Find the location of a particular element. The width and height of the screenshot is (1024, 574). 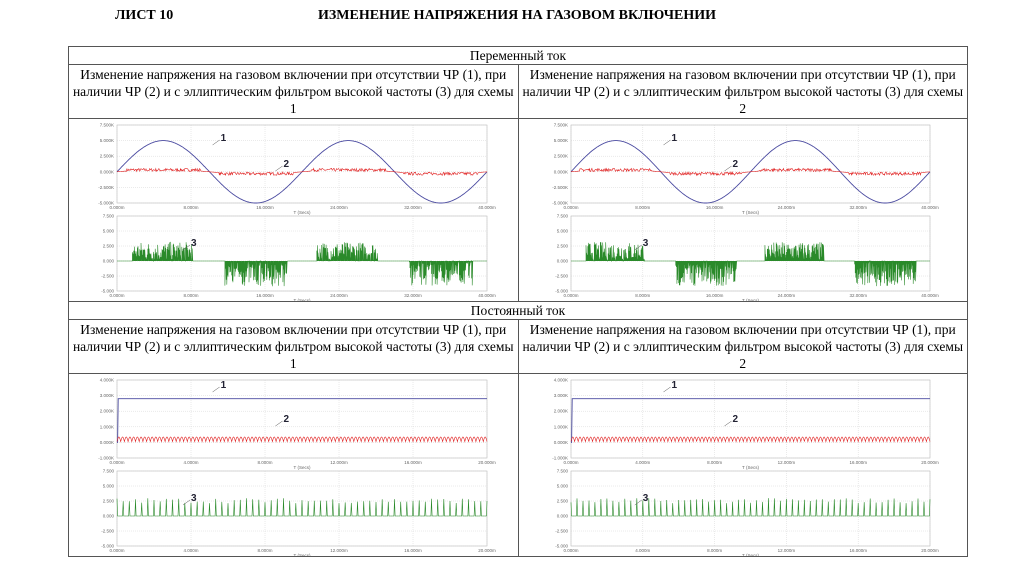

y-tick-label: -2.500K is located at coordinates (106, 187).